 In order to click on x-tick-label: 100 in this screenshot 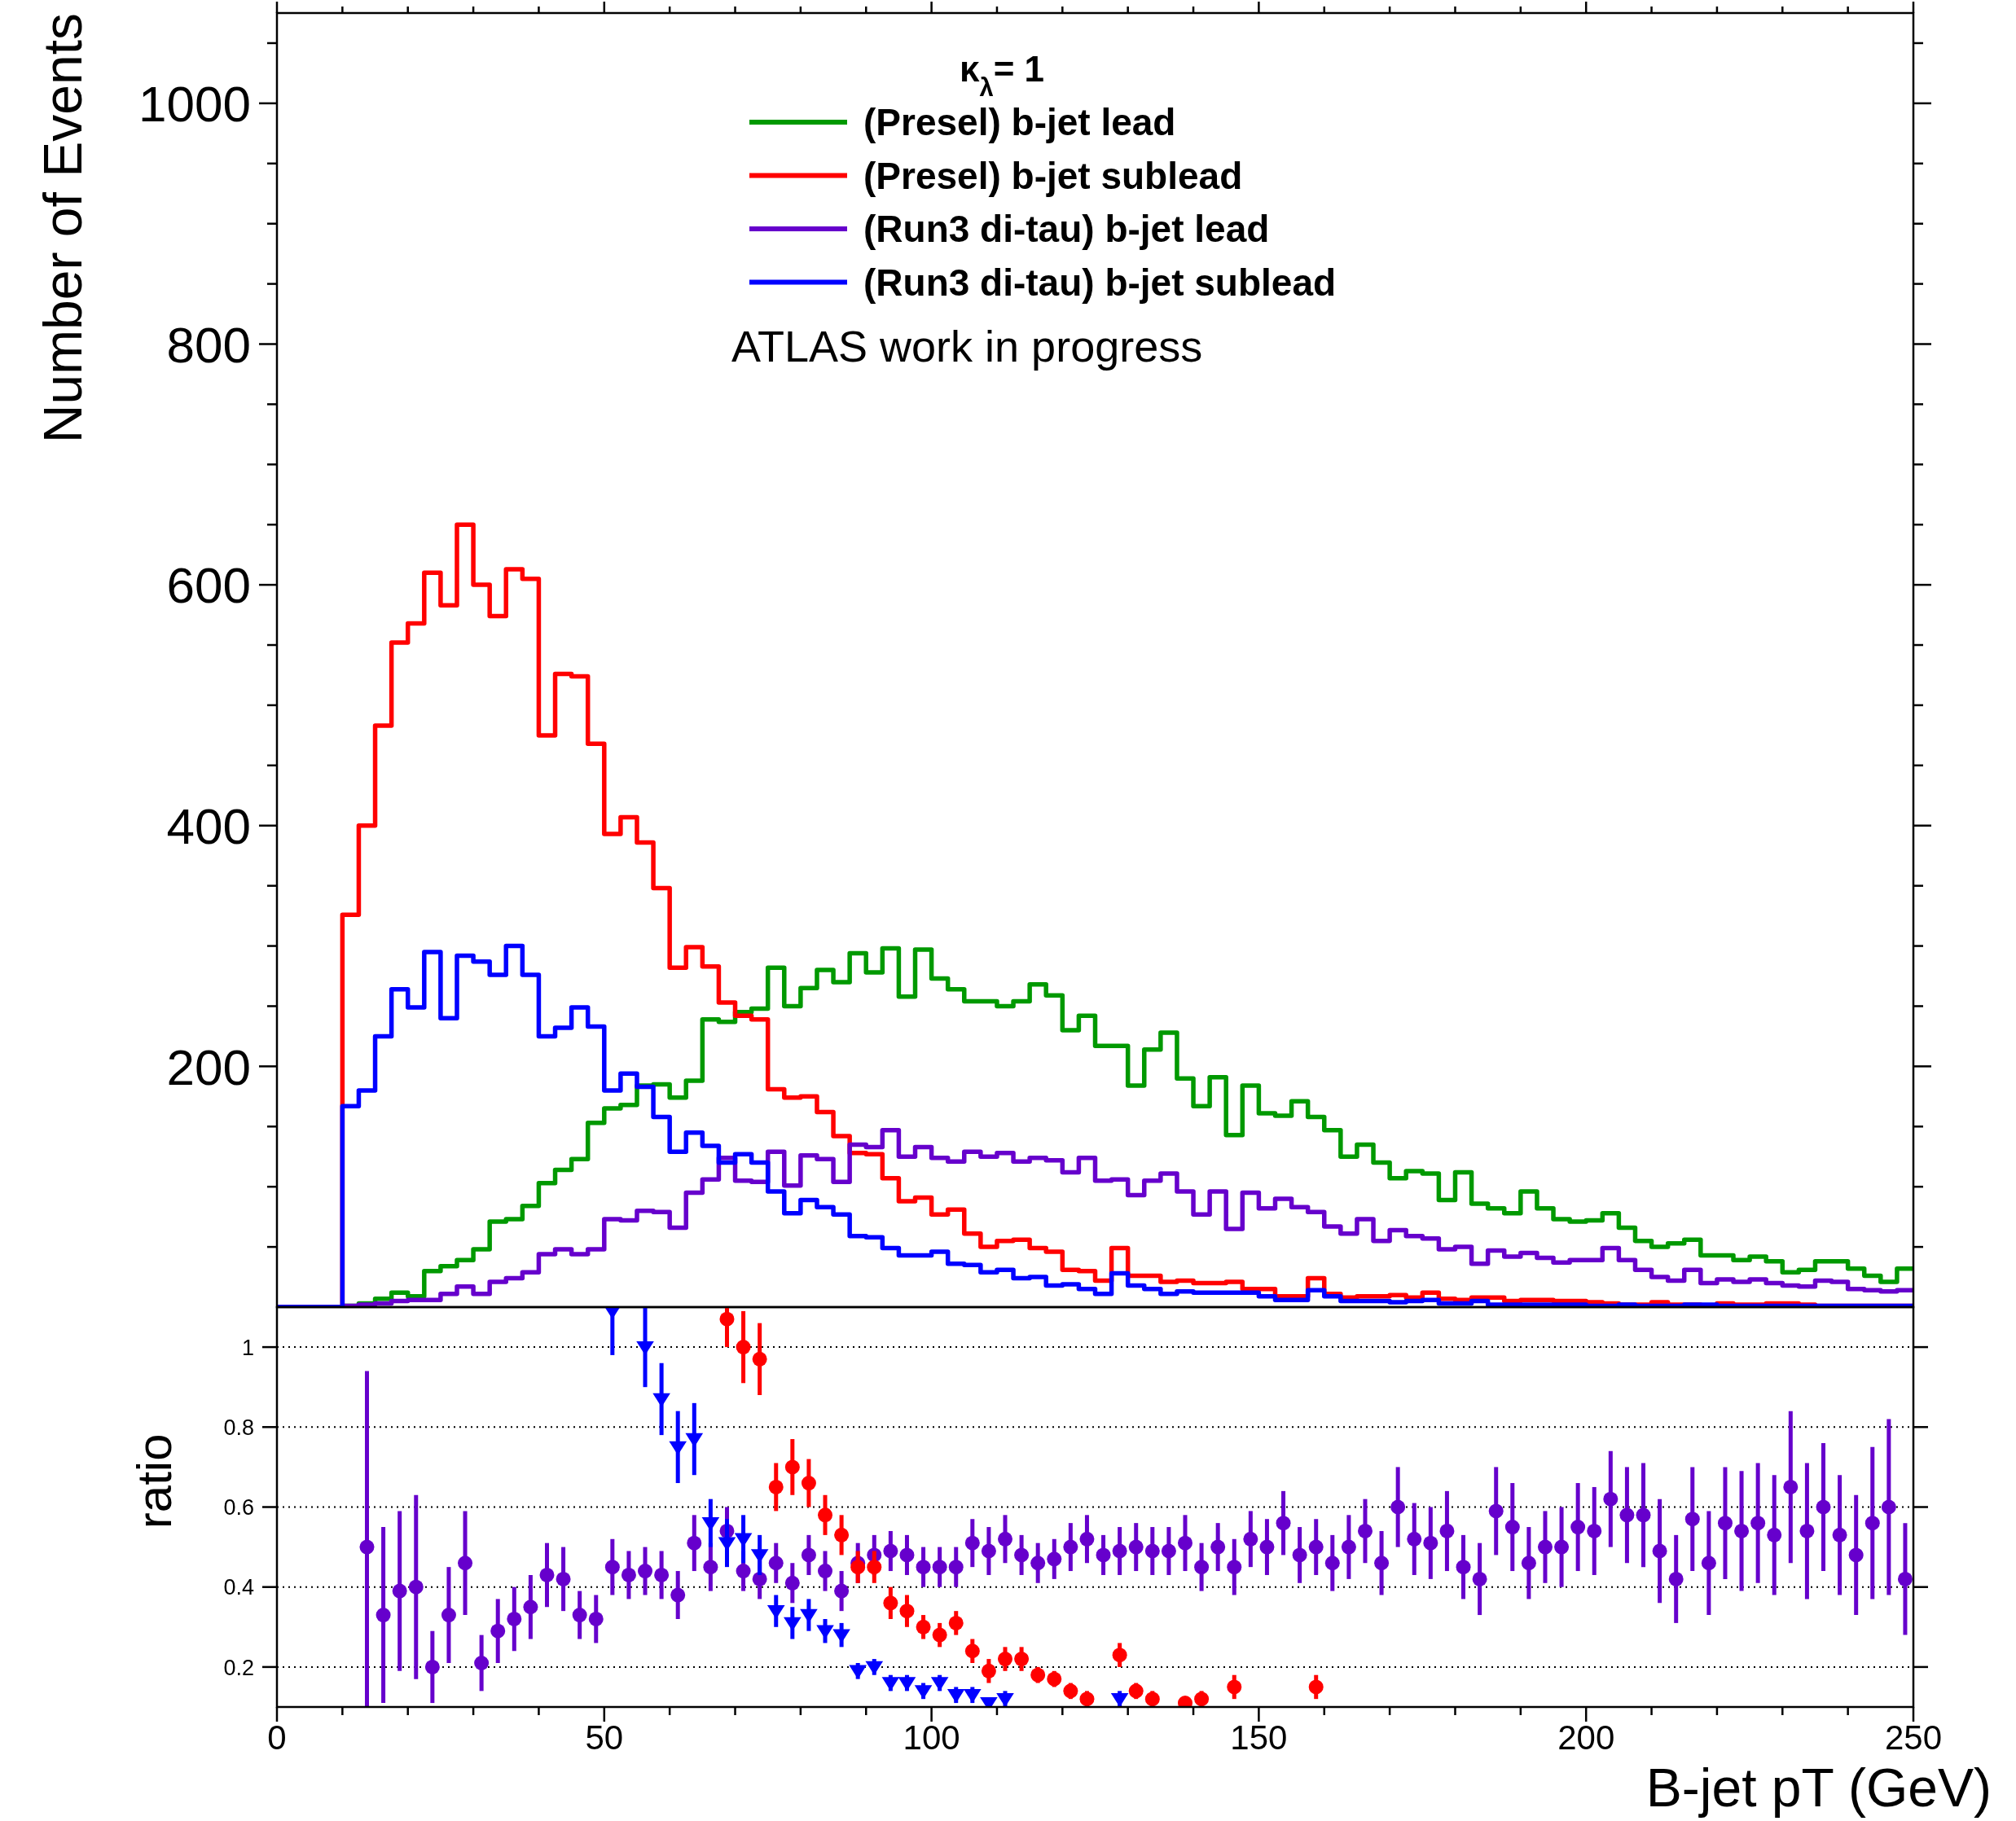, I will do `click(931, 1737)`.